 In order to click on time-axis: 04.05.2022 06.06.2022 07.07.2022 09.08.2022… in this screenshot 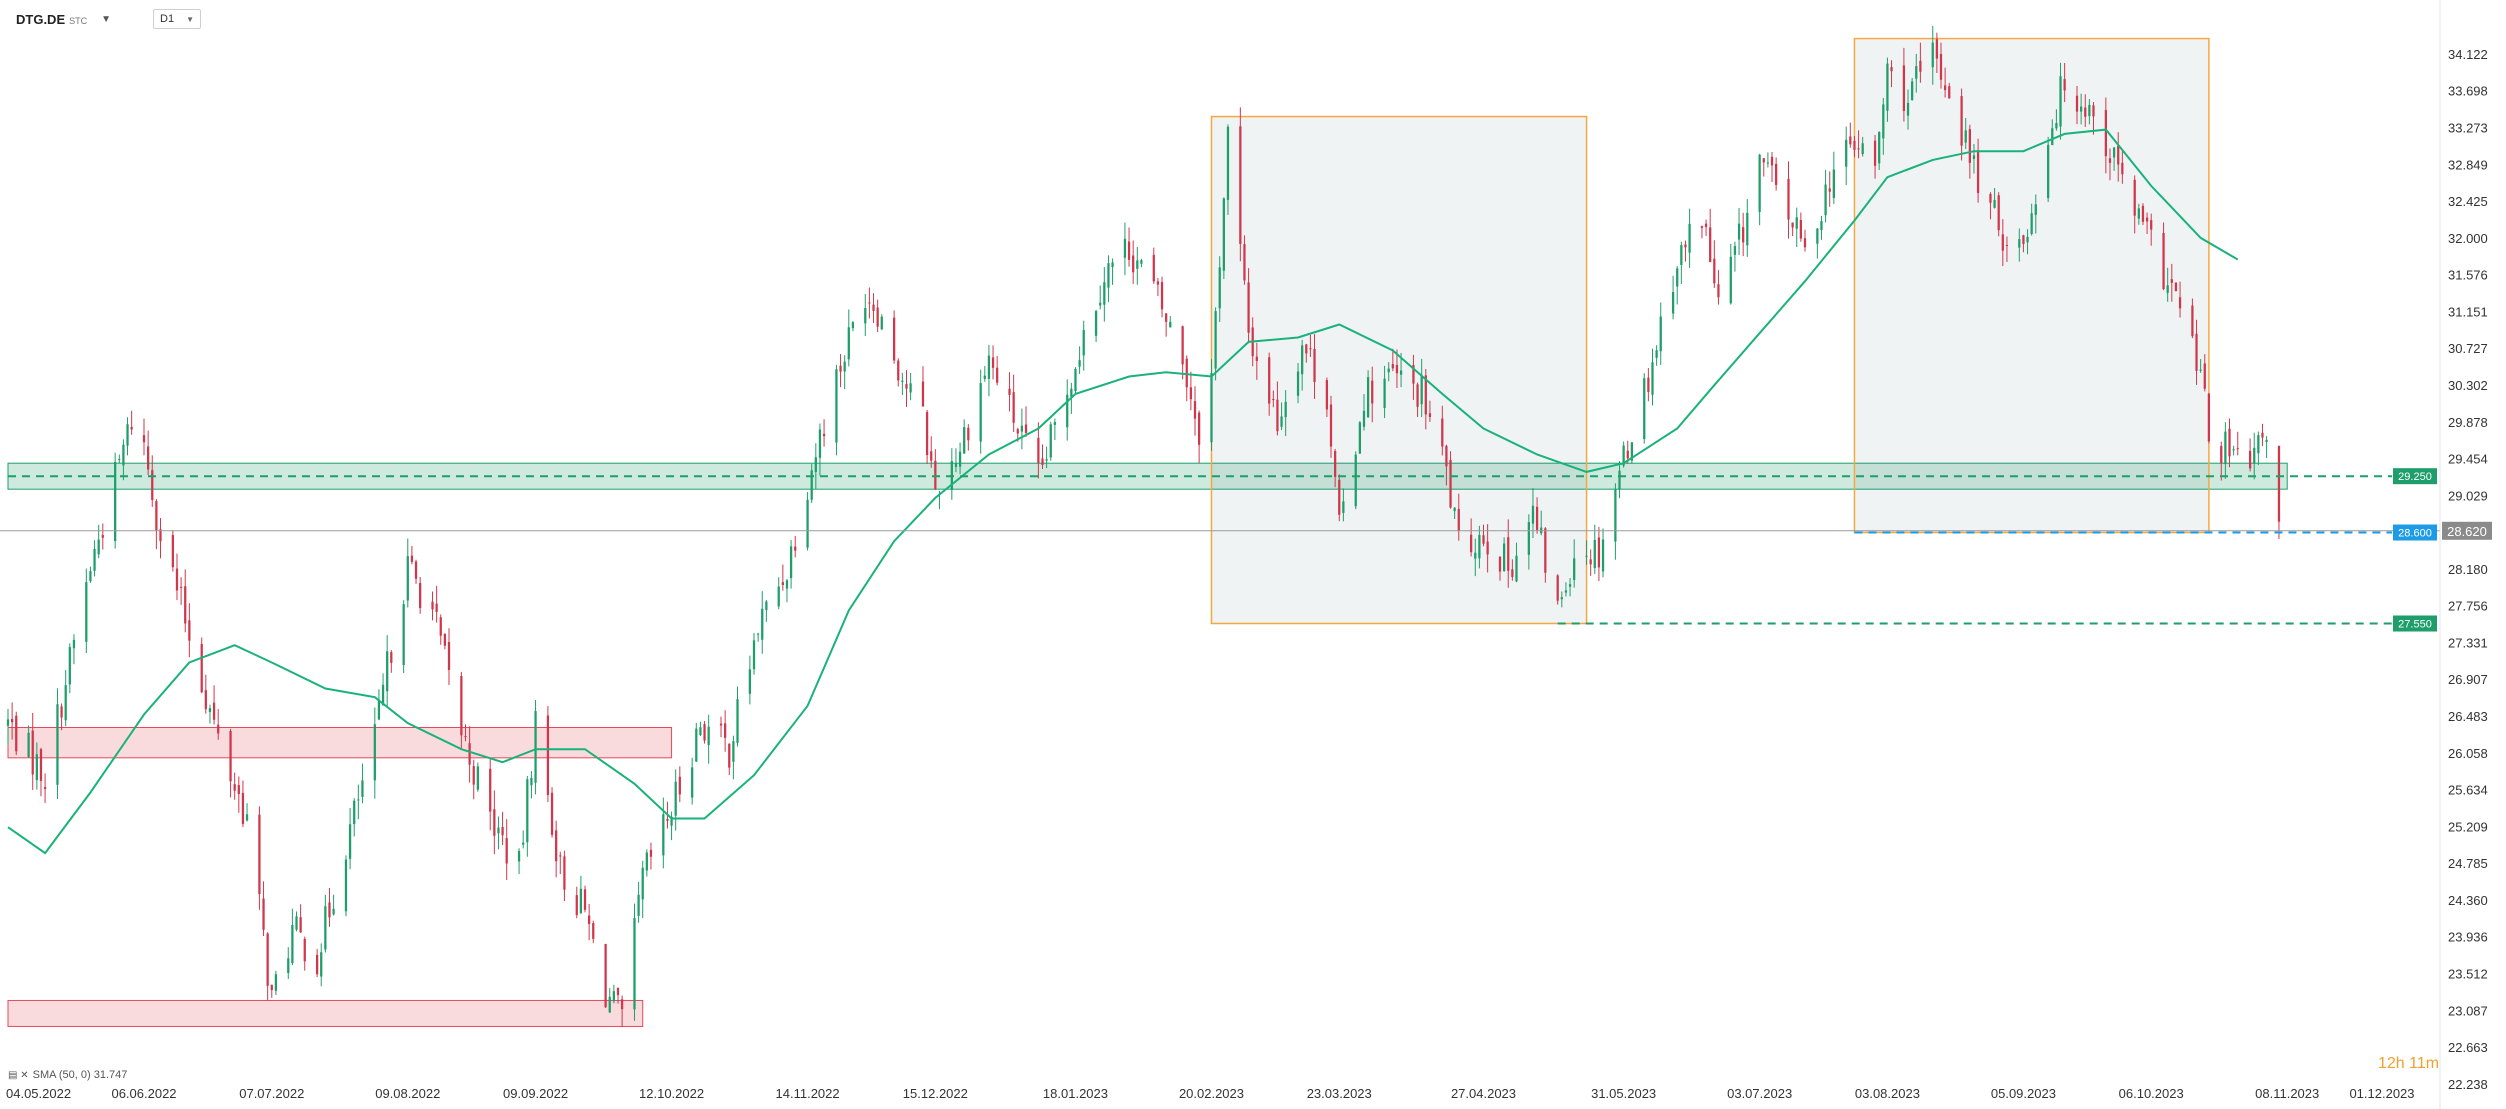, I will do `click(1210, 1093)`.